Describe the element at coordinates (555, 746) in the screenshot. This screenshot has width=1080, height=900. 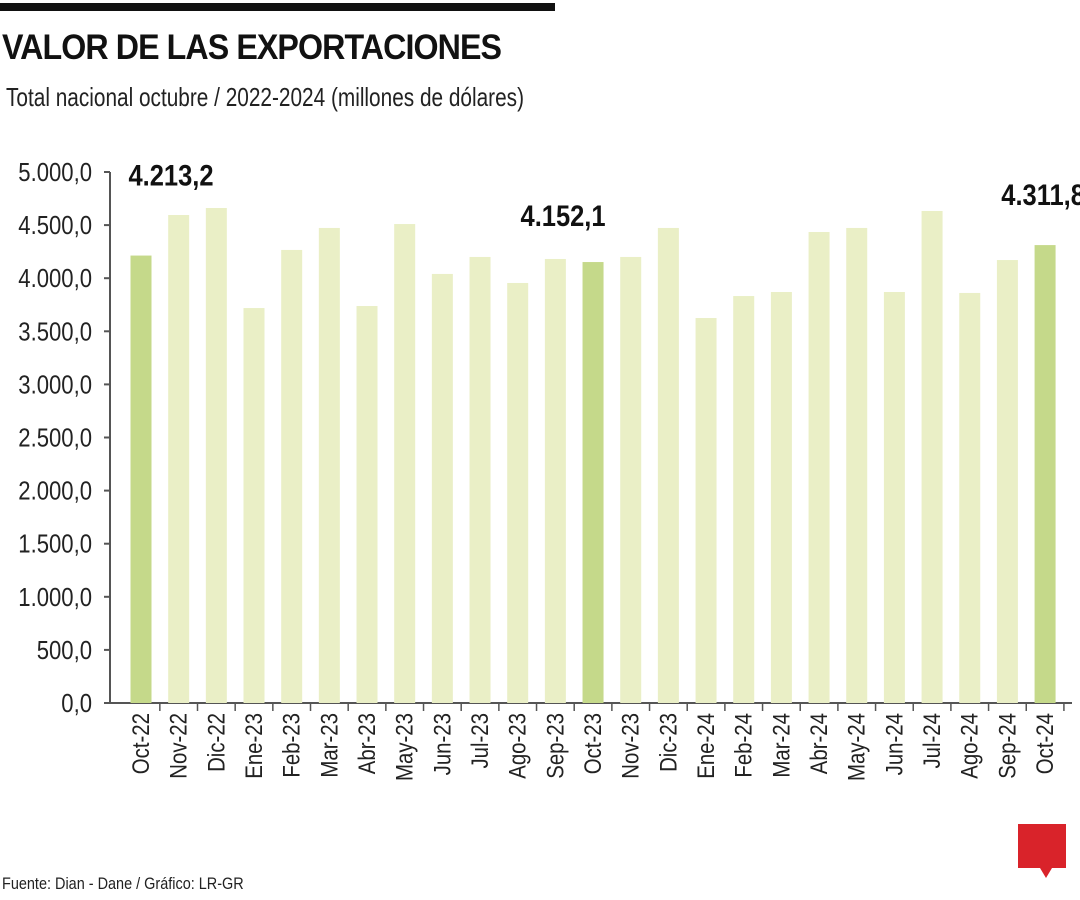
I see `x-tick-label: Sep-23` at that location.